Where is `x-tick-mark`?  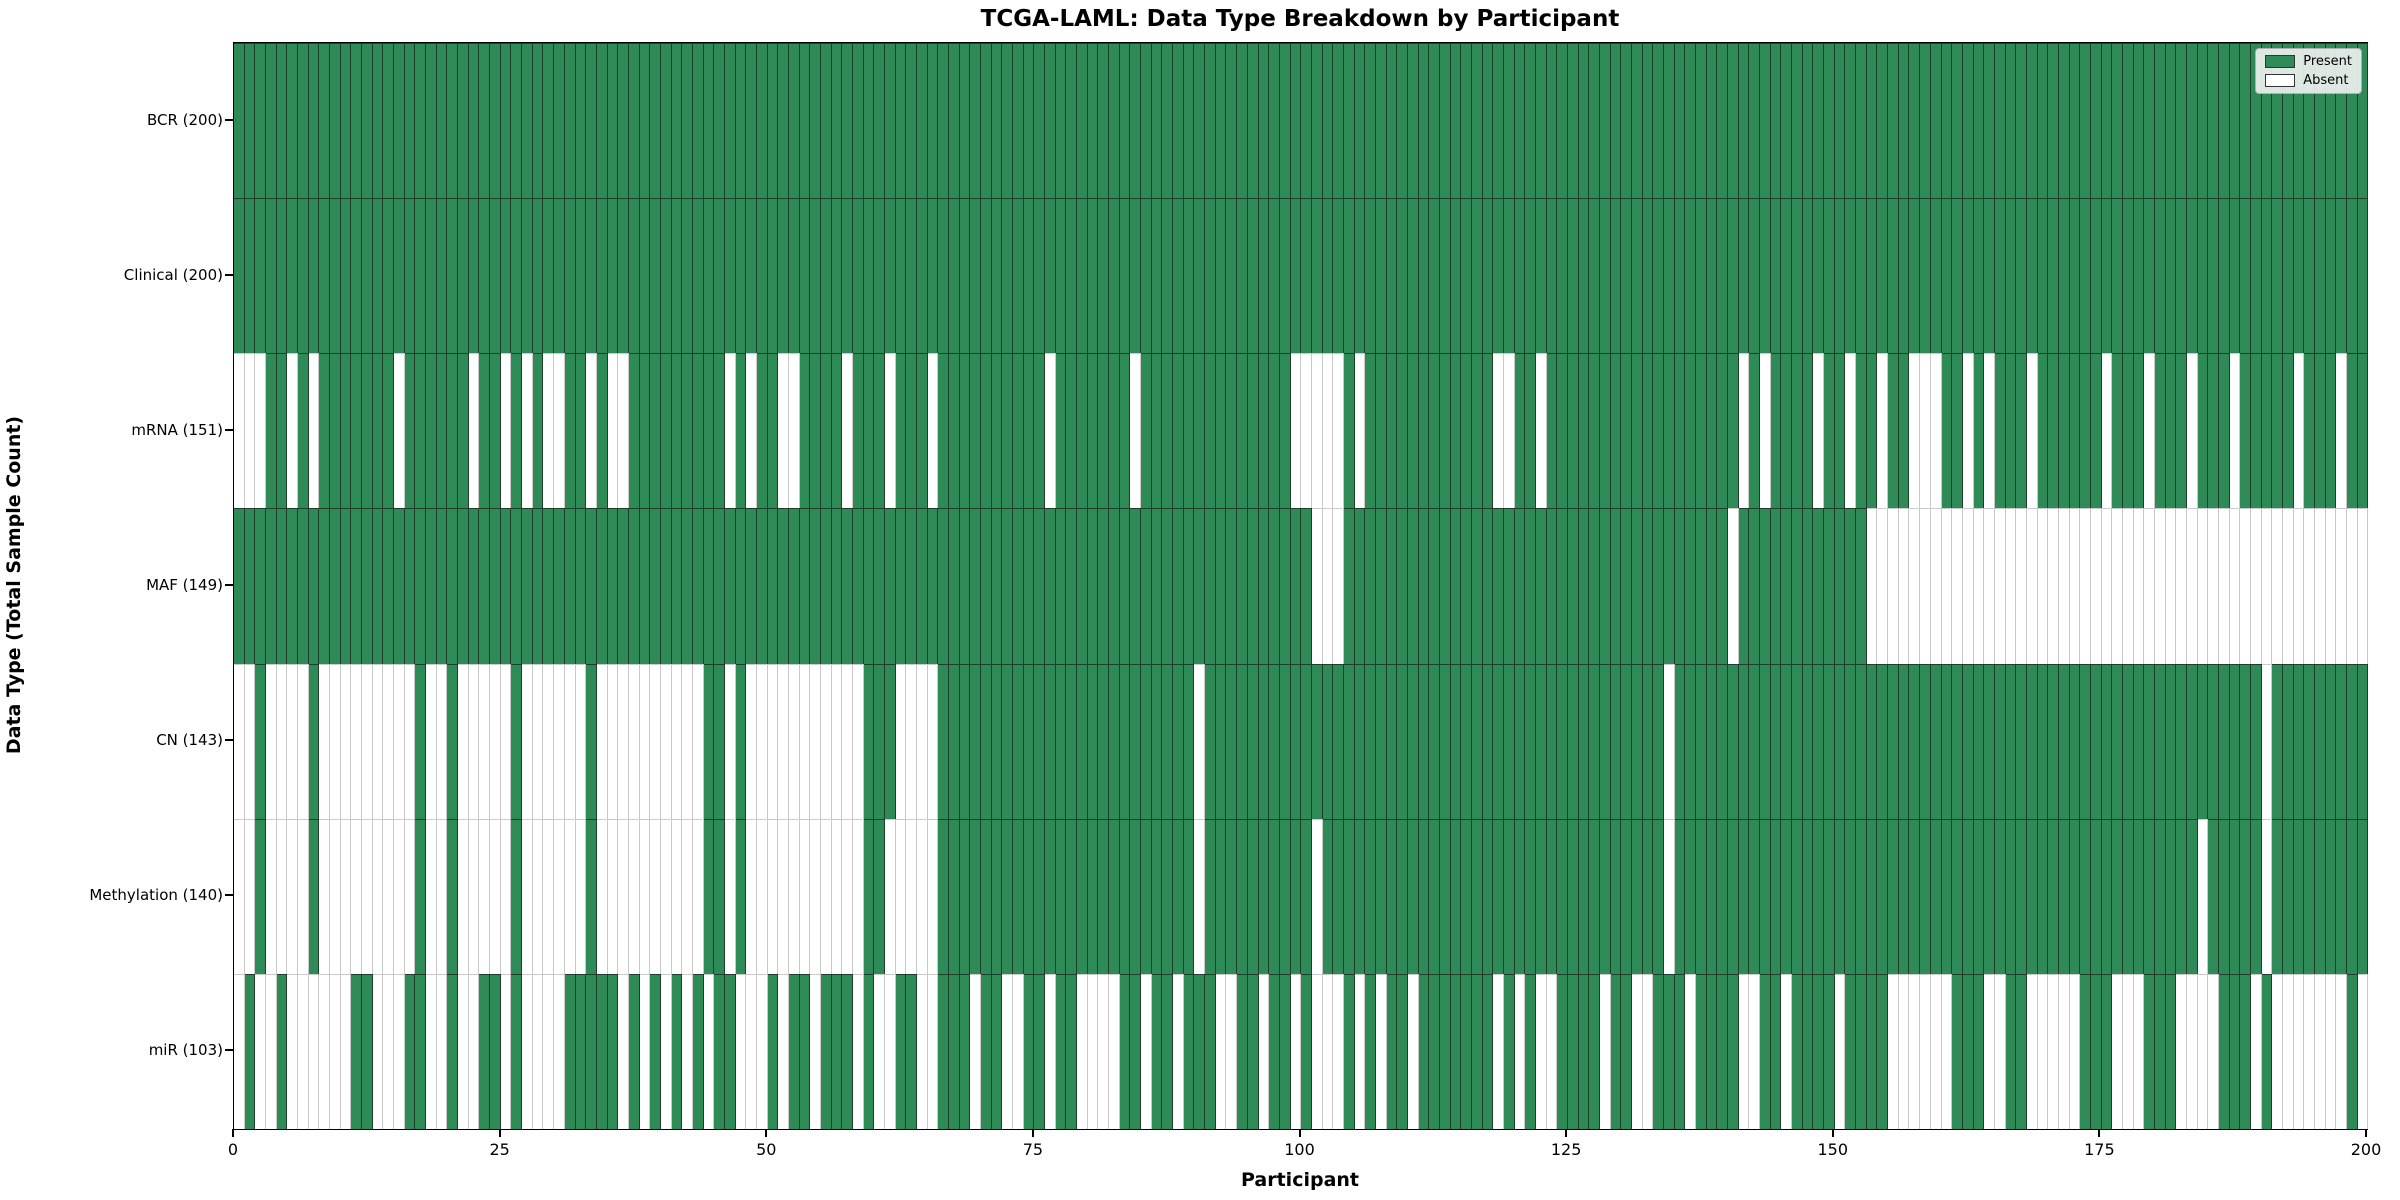 x-tick-mark is located at coordinates (1032, 1133).